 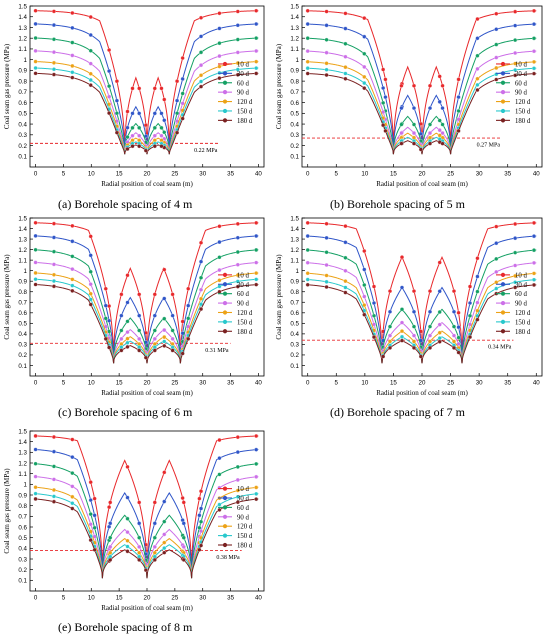 What do you see at coordinates (22, 114) in the screenshot?
I see `y-tick-label: 0.5` at bounding box center [22, 114].